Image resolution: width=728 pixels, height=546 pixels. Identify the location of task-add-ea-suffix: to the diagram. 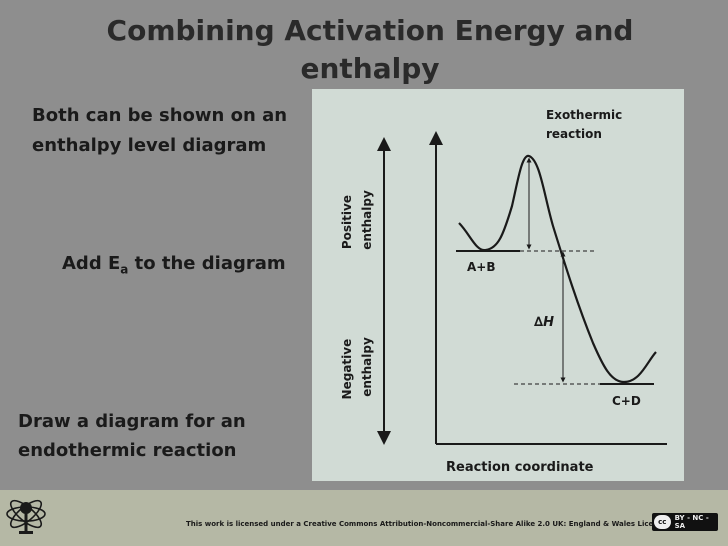
(207, 263).